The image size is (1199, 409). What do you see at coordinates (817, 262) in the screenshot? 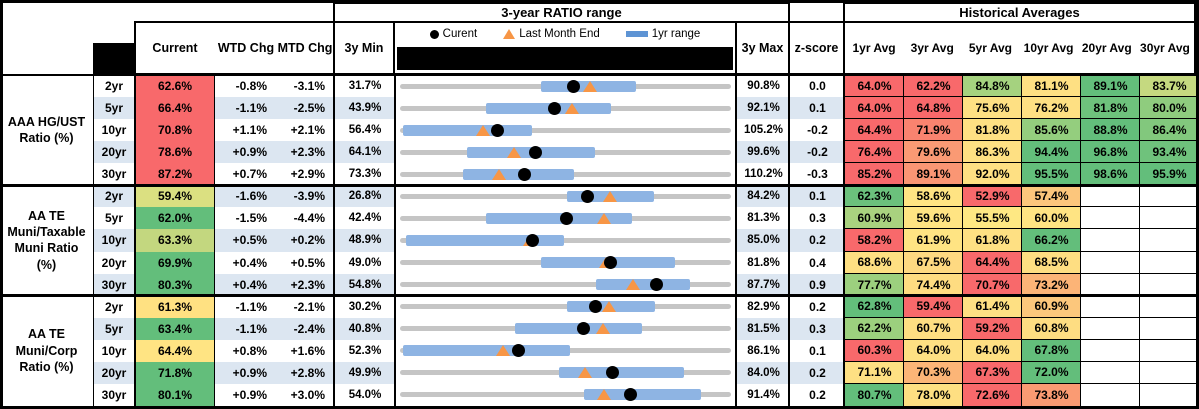
I see `zscore-cell: 0.4` at bounding box center [817, 262].